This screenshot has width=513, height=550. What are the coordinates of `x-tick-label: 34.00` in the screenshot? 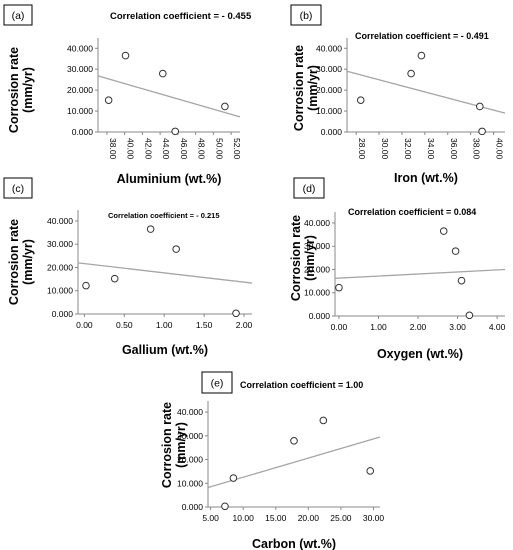 It's located at (431, 149).